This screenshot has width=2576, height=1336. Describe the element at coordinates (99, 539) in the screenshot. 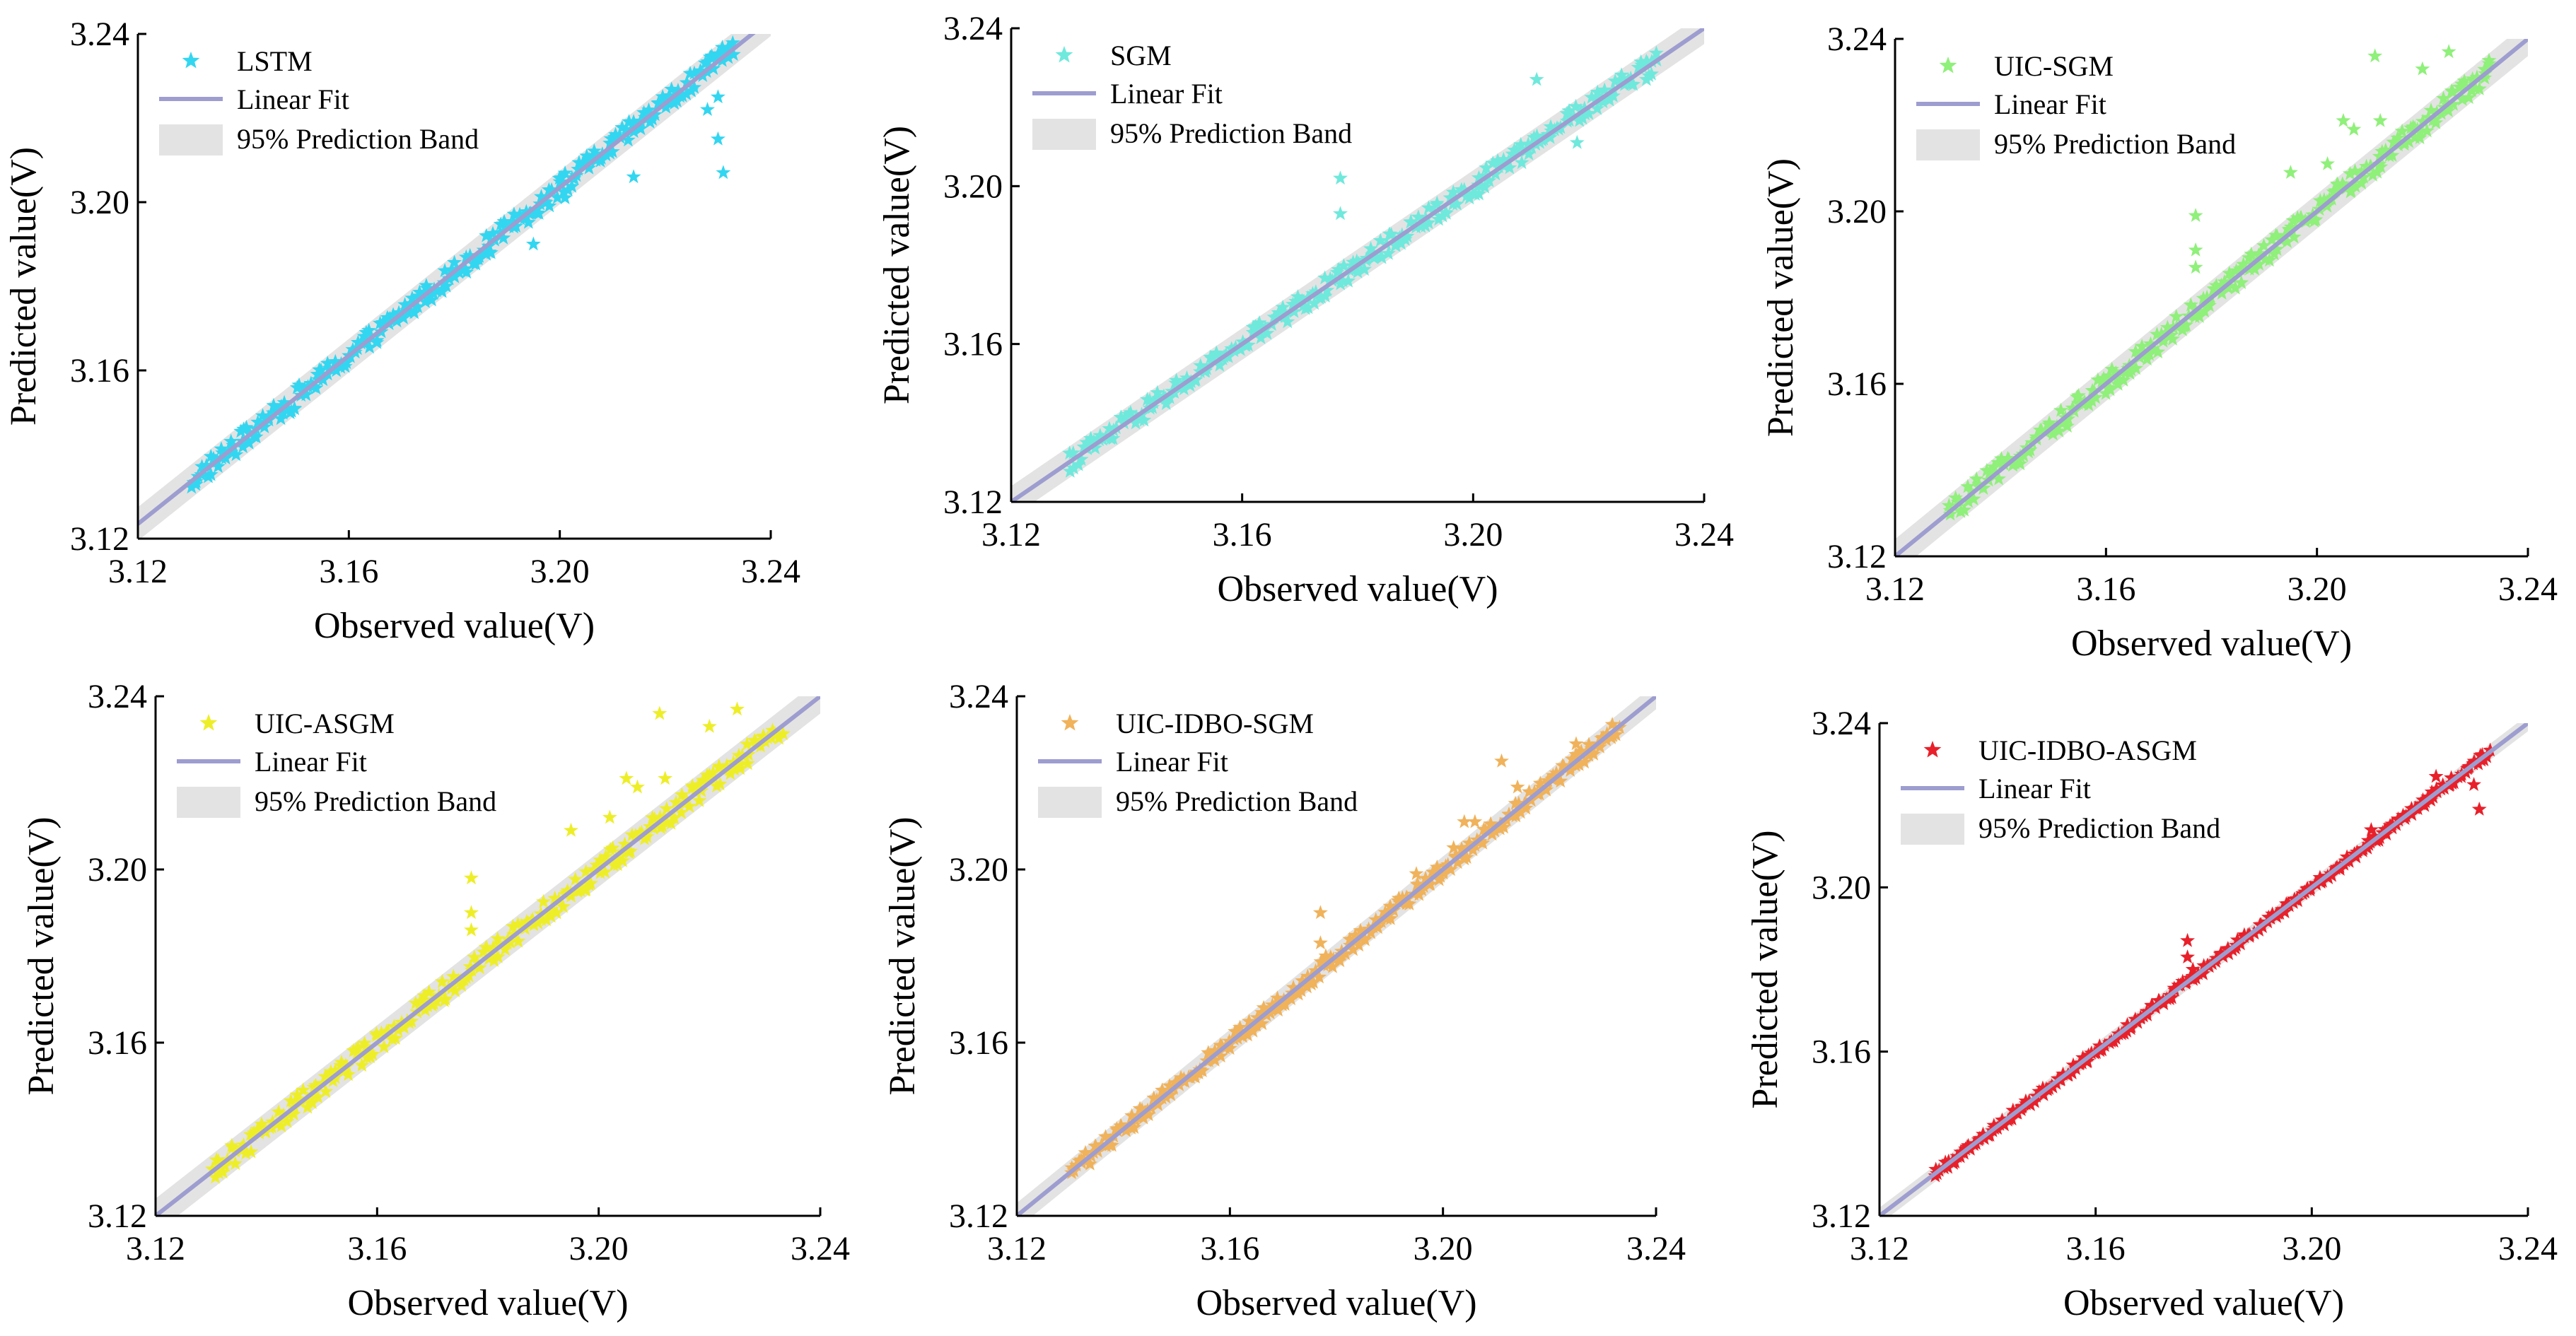

I see `y-tick-label: 3.12` at that location.